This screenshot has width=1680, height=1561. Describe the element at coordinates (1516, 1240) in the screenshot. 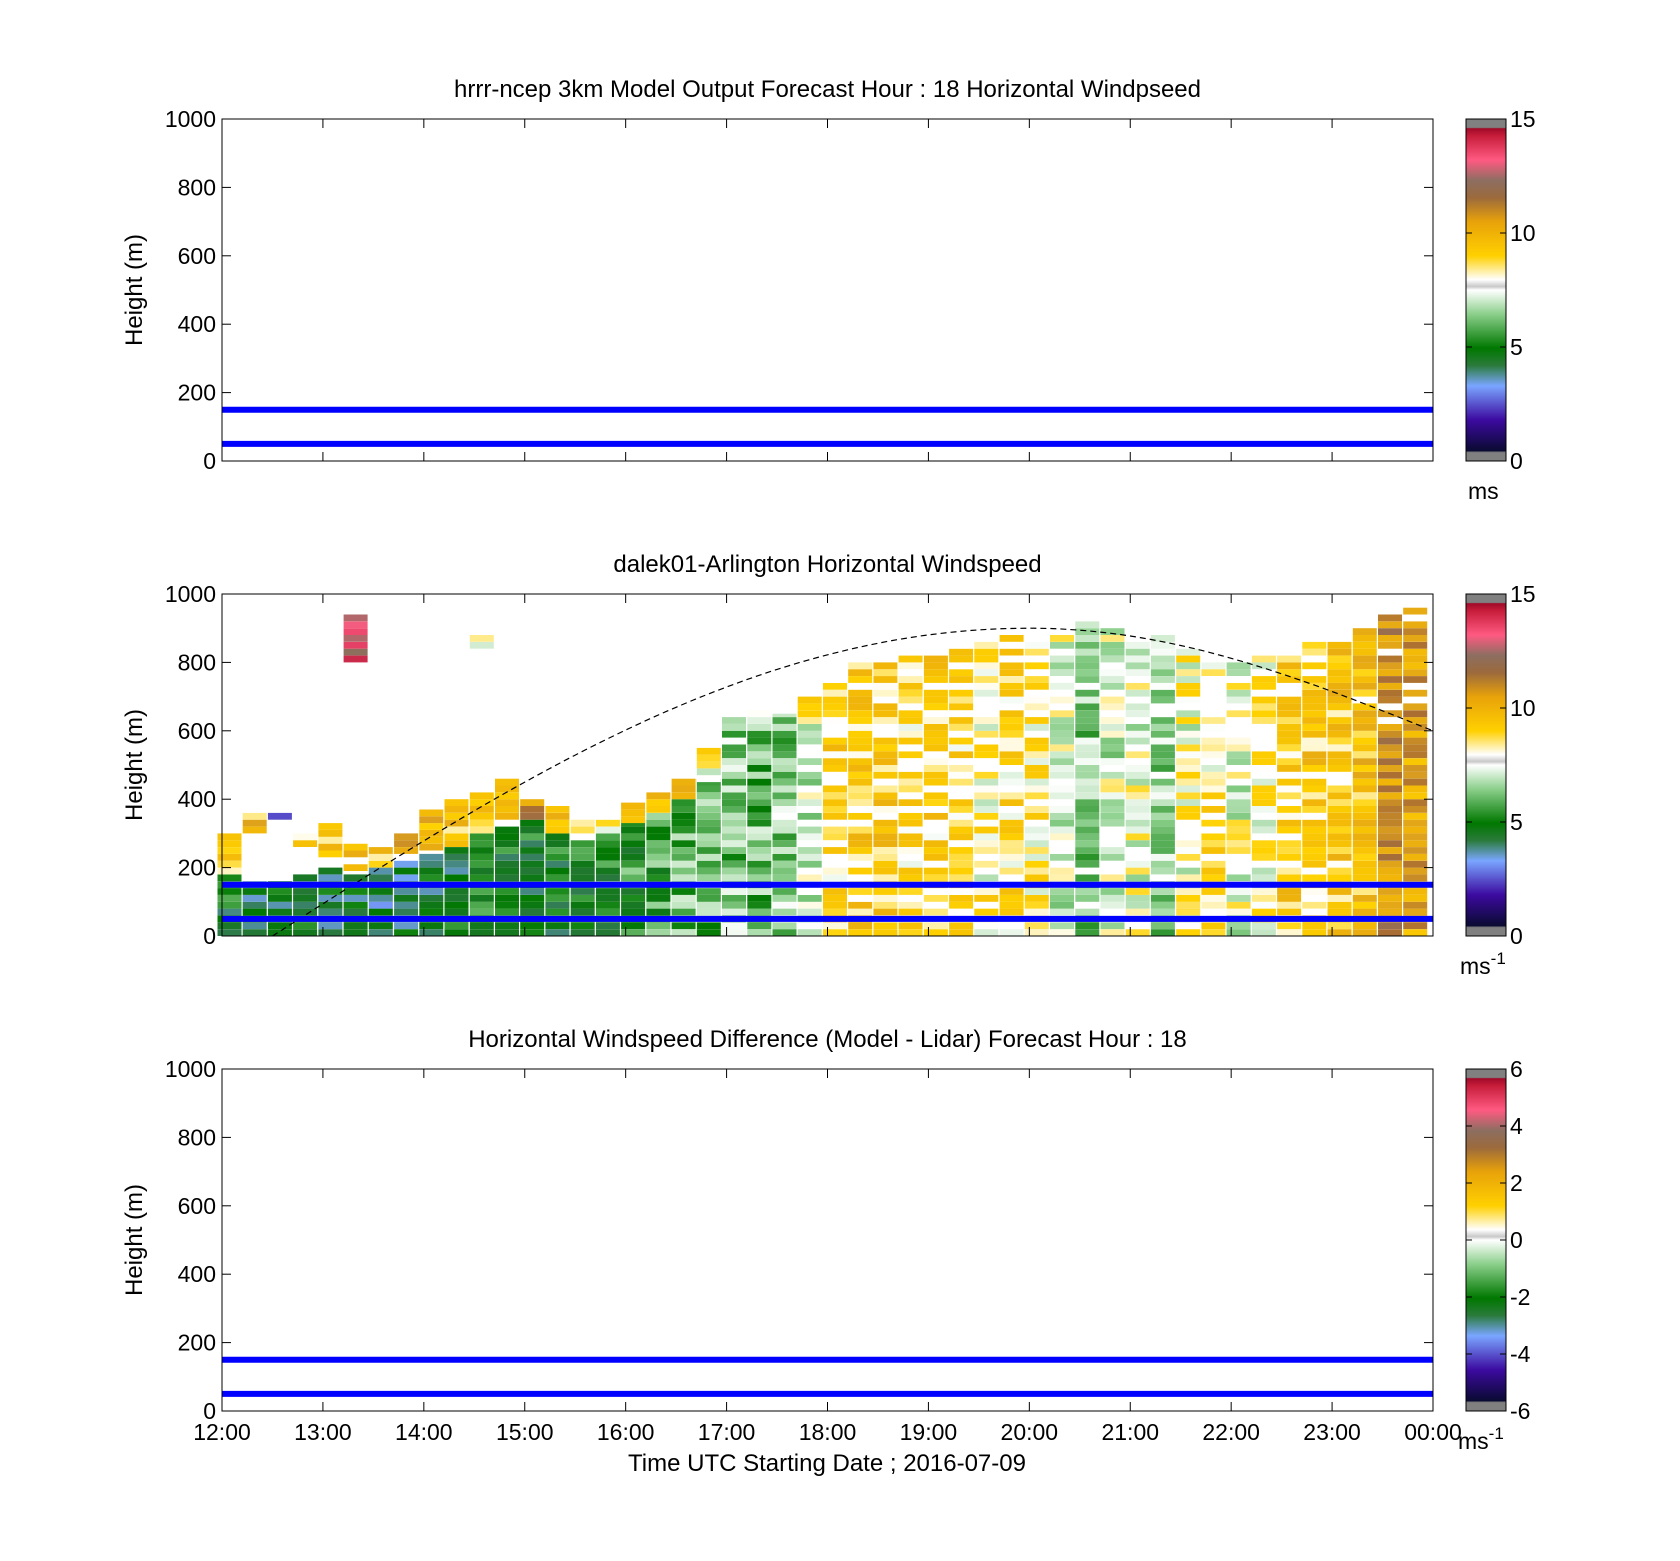

I see `colorbar-tick-label: 0` at that location.